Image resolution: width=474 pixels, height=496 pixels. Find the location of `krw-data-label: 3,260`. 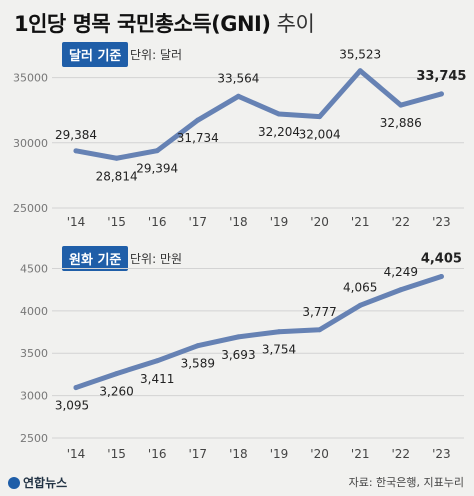

krw-data-label: 3,260 is located at coordinates (116, 392).